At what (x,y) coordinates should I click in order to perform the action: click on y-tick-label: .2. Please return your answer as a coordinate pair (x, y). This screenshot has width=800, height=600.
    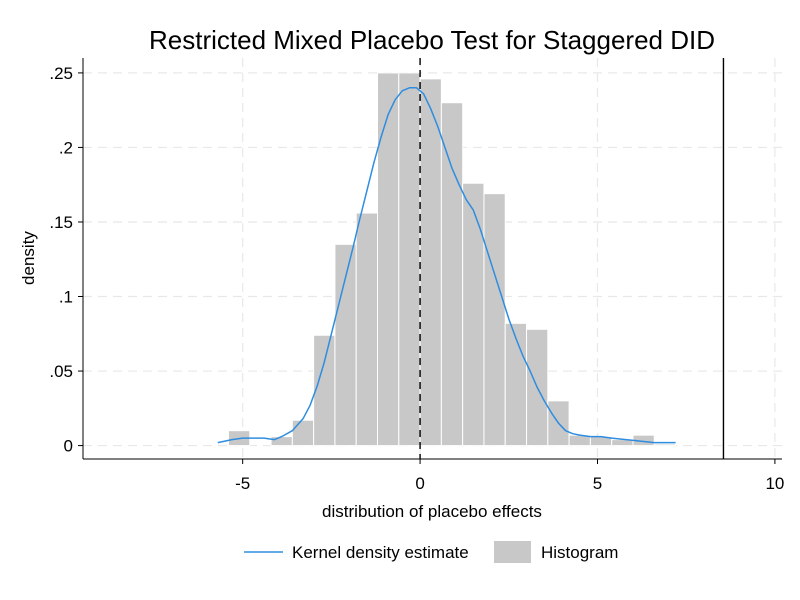
    Looking at the image, I should click on (66, 147).